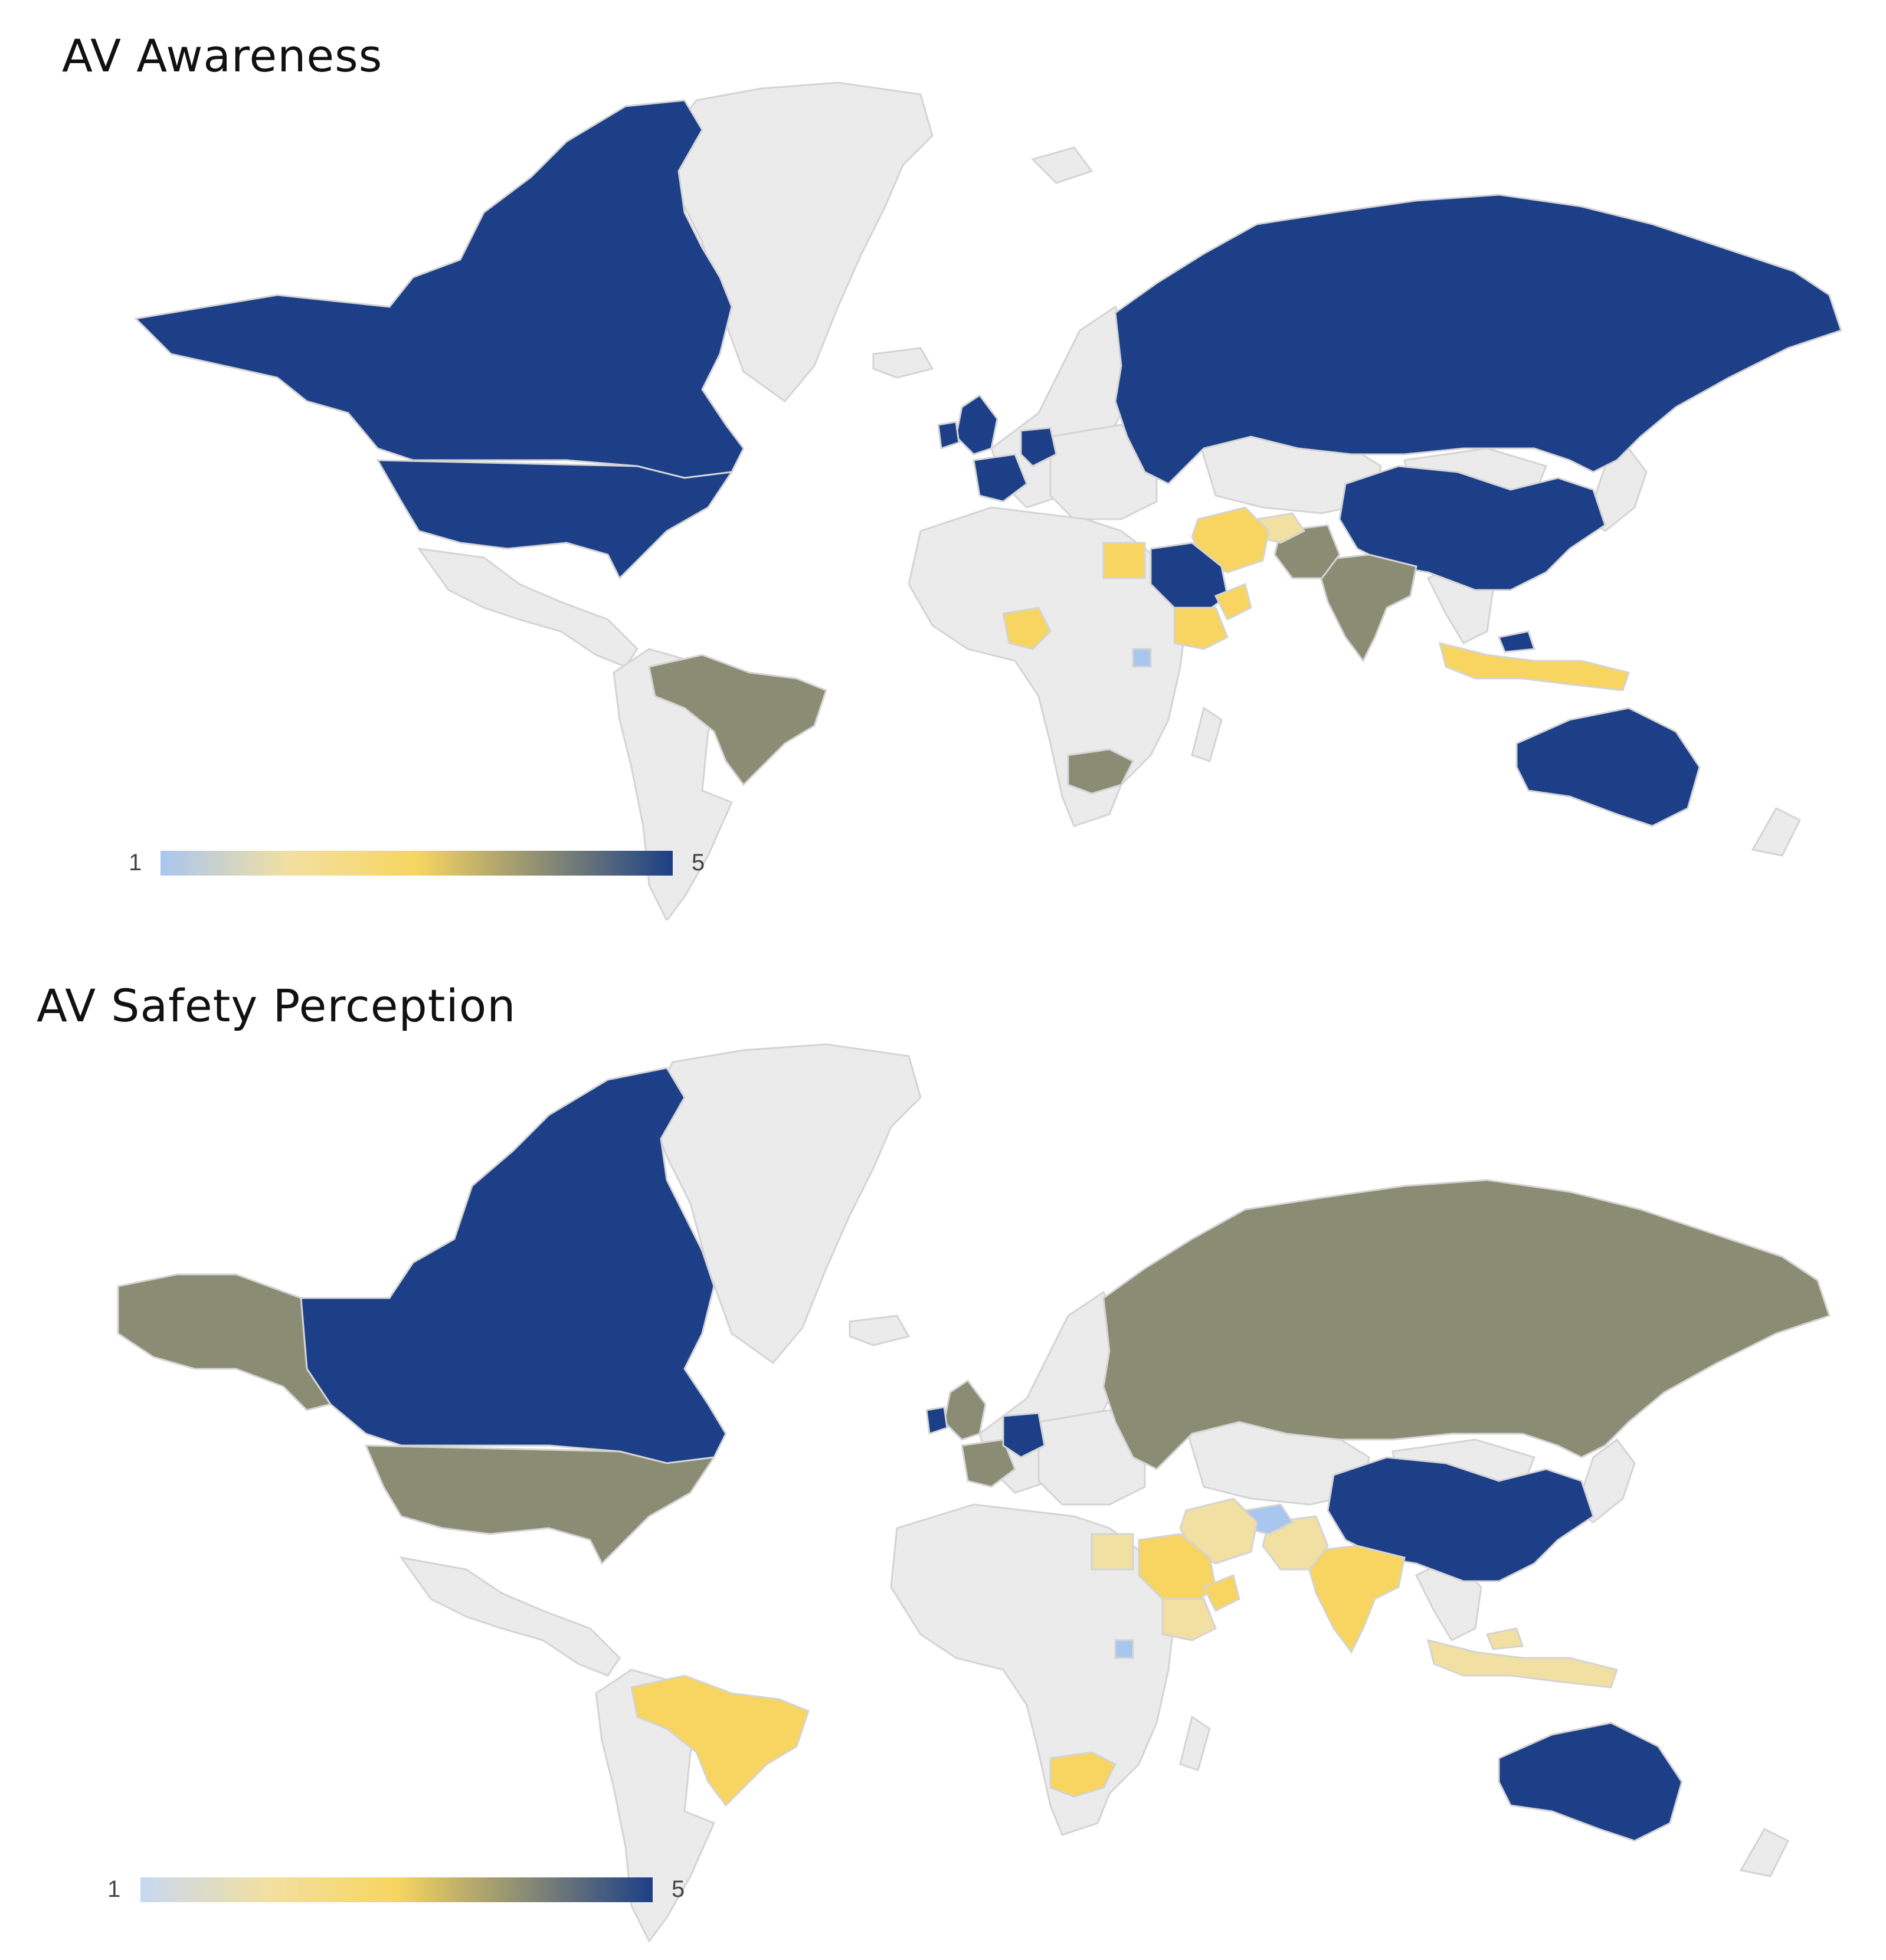 This screenshot has width=1886, height=1960. What do you see at coordinates (1027, 628) in the screenshot?
I see `country-nigeria` at bounding box center [1027, 628].